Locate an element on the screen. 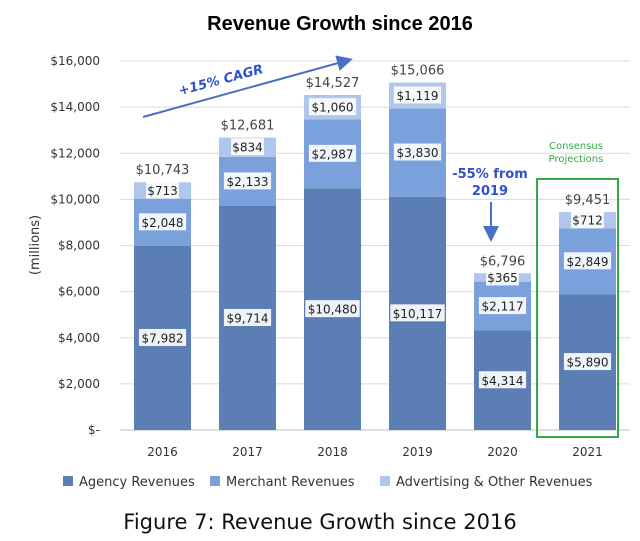 The image size is (640, 541). x-tick-label: 2020 is located at coordinates (502, 452).